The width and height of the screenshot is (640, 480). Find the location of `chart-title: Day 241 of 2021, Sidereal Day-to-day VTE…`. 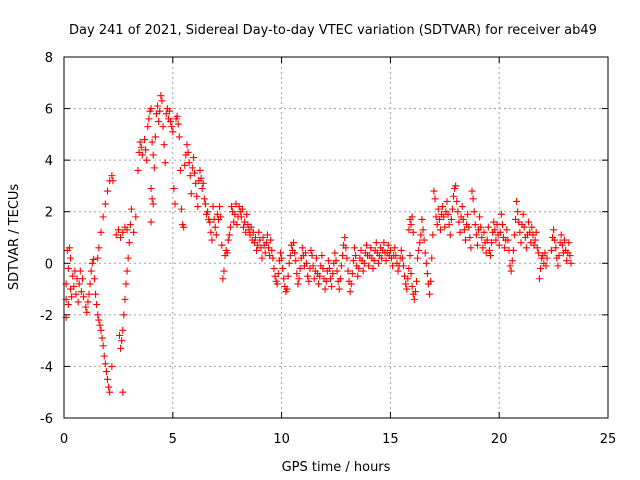

chart-title: Day 241 of 2021, Sidereal Day-to-day VTE… is located at coordinates (333, 30).